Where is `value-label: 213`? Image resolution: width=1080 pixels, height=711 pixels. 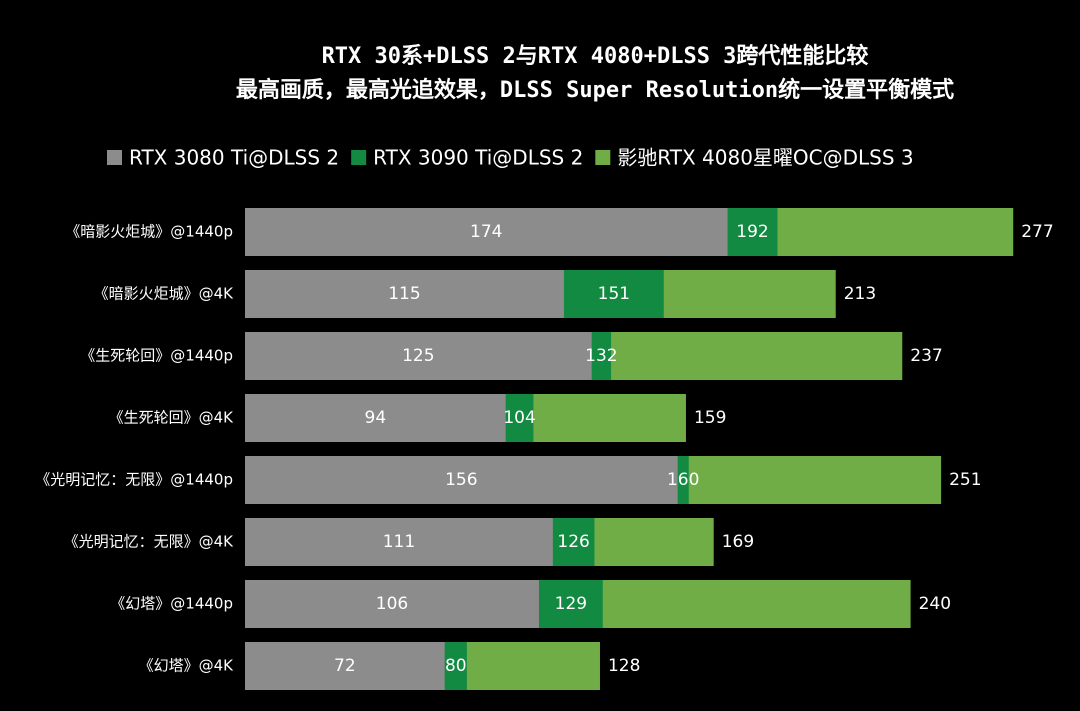
value-label: 213 is located at coordinates (860, 294).